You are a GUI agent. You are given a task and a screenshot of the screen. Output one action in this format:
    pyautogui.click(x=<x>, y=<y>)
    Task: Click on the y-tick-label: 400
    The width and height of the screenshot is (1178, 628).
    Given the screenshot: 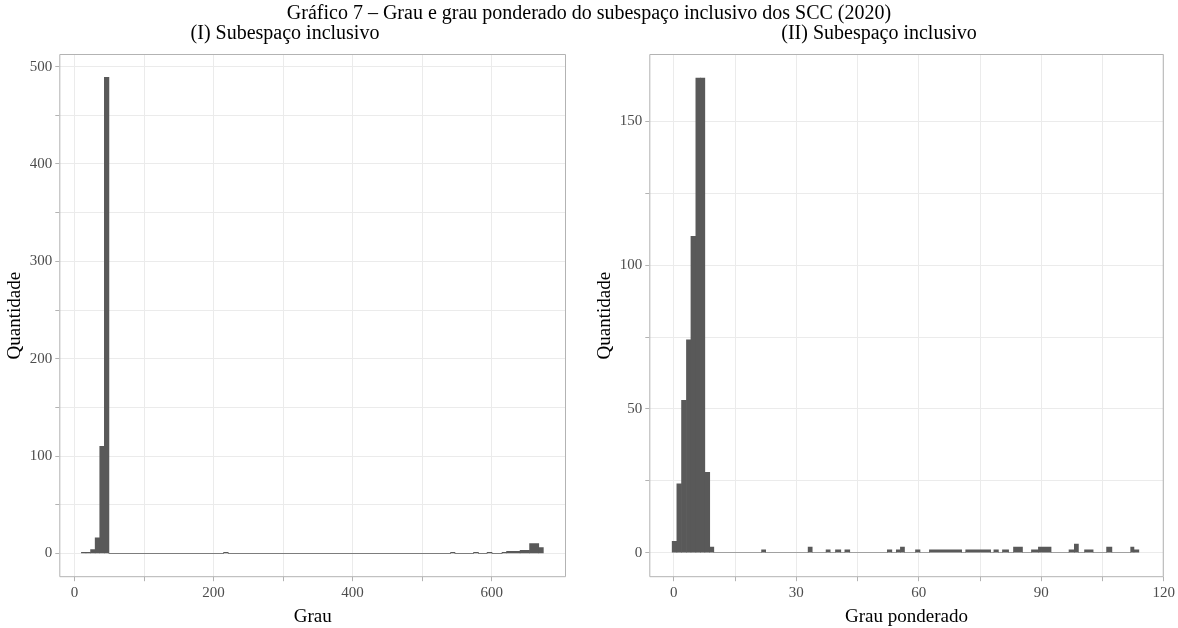 What is the action you would take?
    pyautogui.click(x=41, y=162)
    